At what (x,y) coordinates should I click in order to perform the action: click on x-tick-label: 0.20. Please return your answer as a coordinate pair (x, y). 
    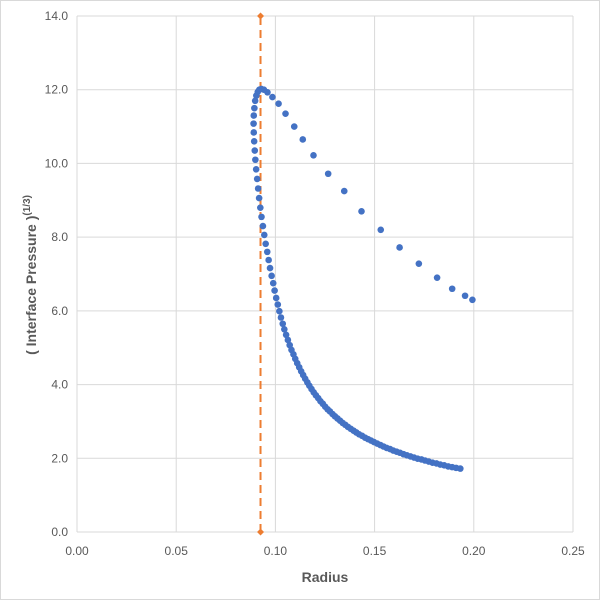
    Looking at the image, I should click on (474, 551).